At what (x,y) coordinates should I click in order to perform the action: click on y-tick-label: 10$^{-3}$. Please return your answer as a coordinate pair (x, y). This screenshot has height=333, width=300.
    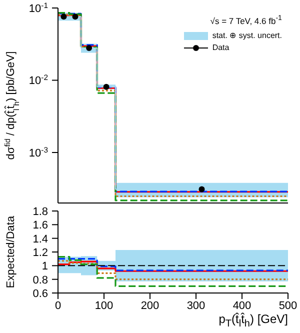
    Looking at the image, I should click on (38, 152).